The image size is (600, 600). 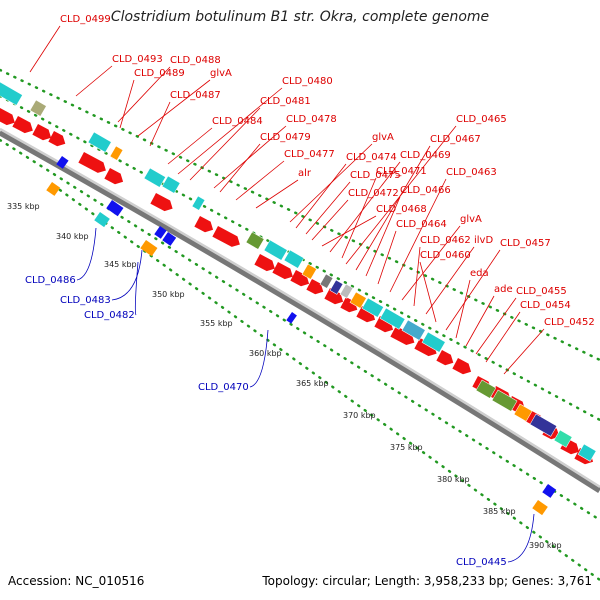 I want to click on gene-label-top: CLD_0474, so click(x=371, y=157).